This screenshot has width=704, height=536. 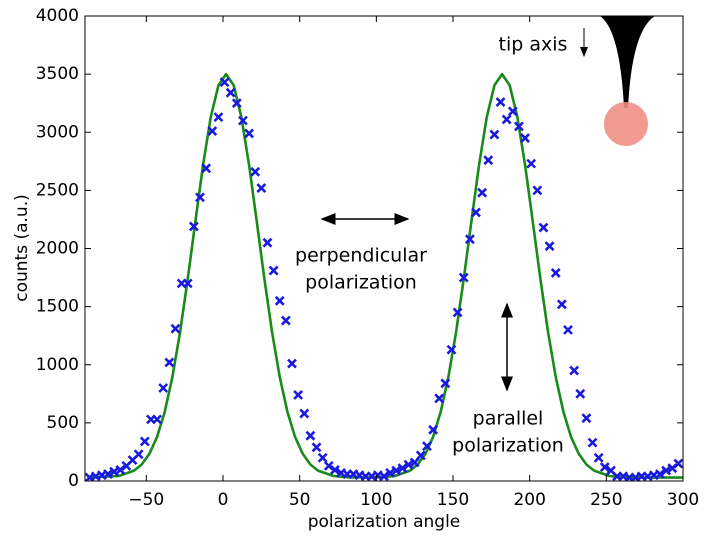 What do you see at coordinates (606, 500) in the screenshot?
I see `x-tick-label: 250` at bounding box center [606, 500].